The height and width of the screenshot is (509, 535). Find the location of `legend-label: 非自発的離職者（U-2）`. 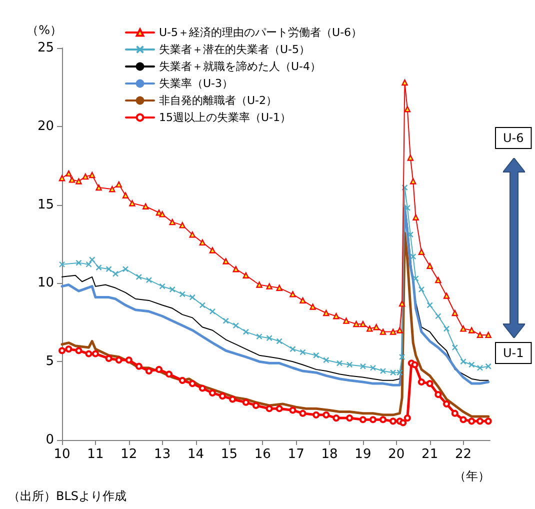

legend-label: 非自発的離職者（U-2） is located at coordinates (218, 100).